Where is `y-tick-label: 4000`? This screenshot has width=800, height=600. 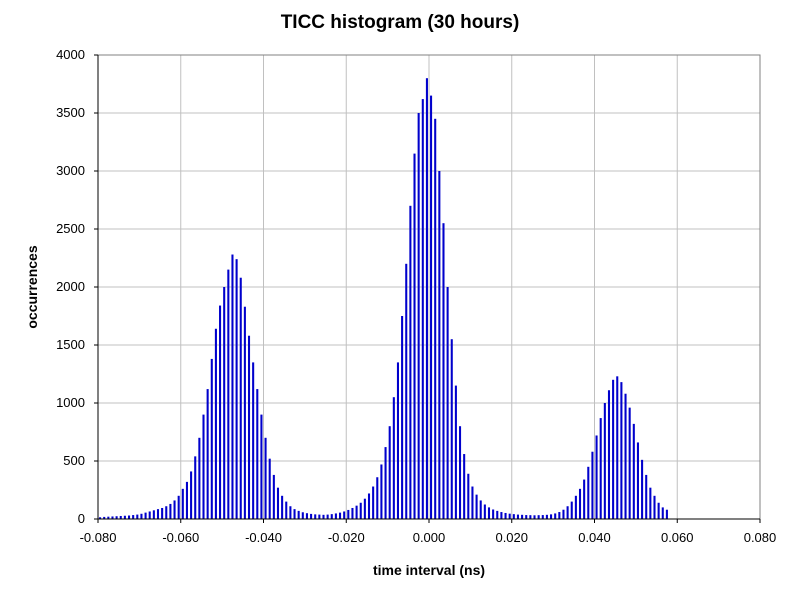 y-tick-label: 4000 is located at coordinates (70, 54).